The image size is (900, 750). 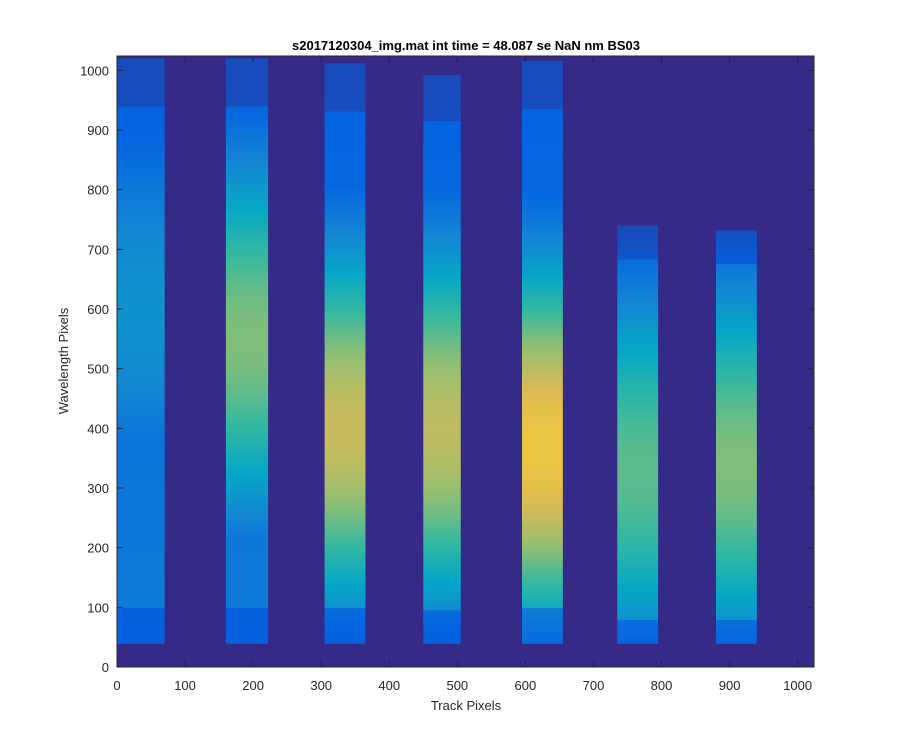 I want to click on x-tick-label: 200, so click(x=253, y=685).